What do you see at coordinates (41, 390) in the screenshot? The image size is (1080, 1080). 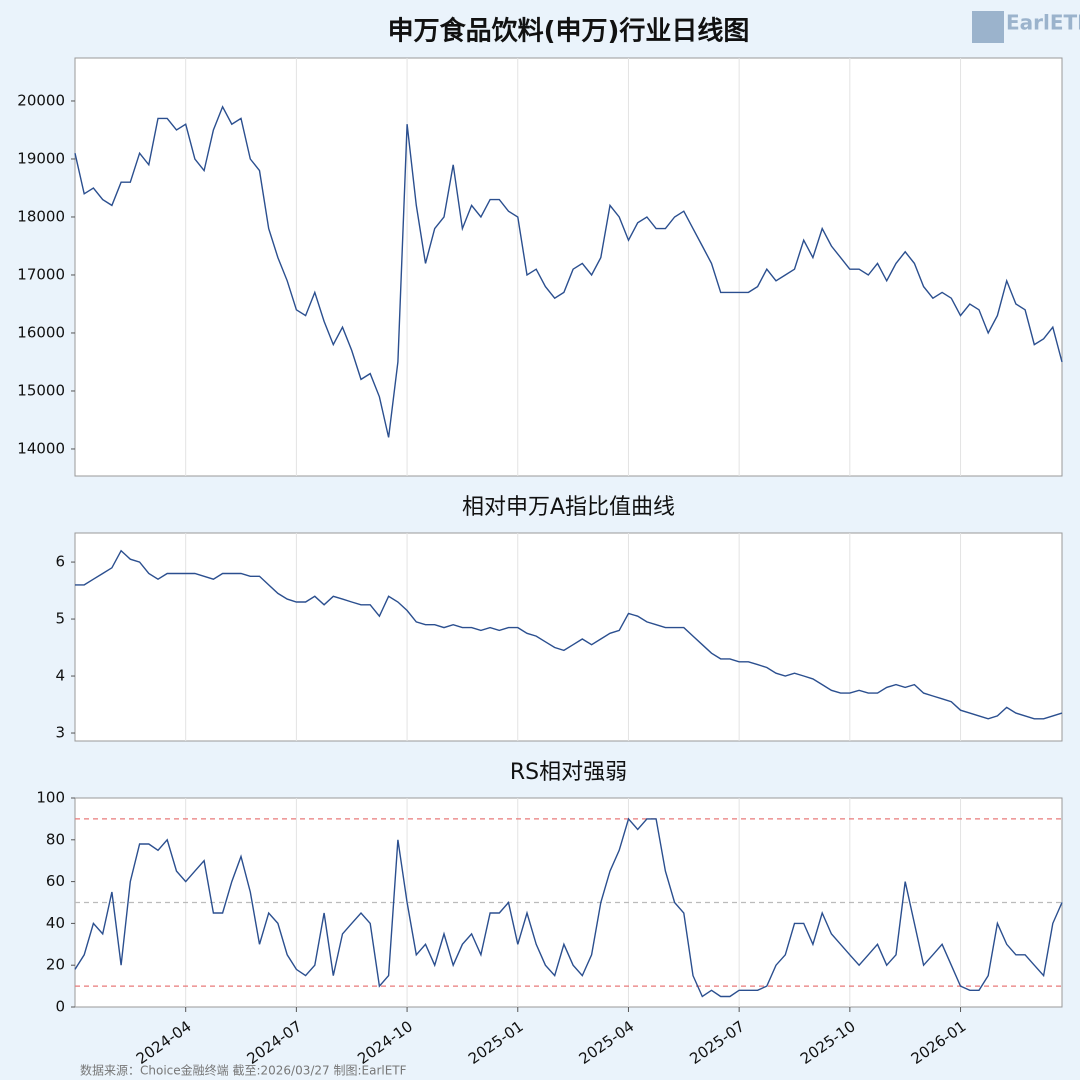 I see `y-tick-label: 15000` at bounding box center [41, 390].